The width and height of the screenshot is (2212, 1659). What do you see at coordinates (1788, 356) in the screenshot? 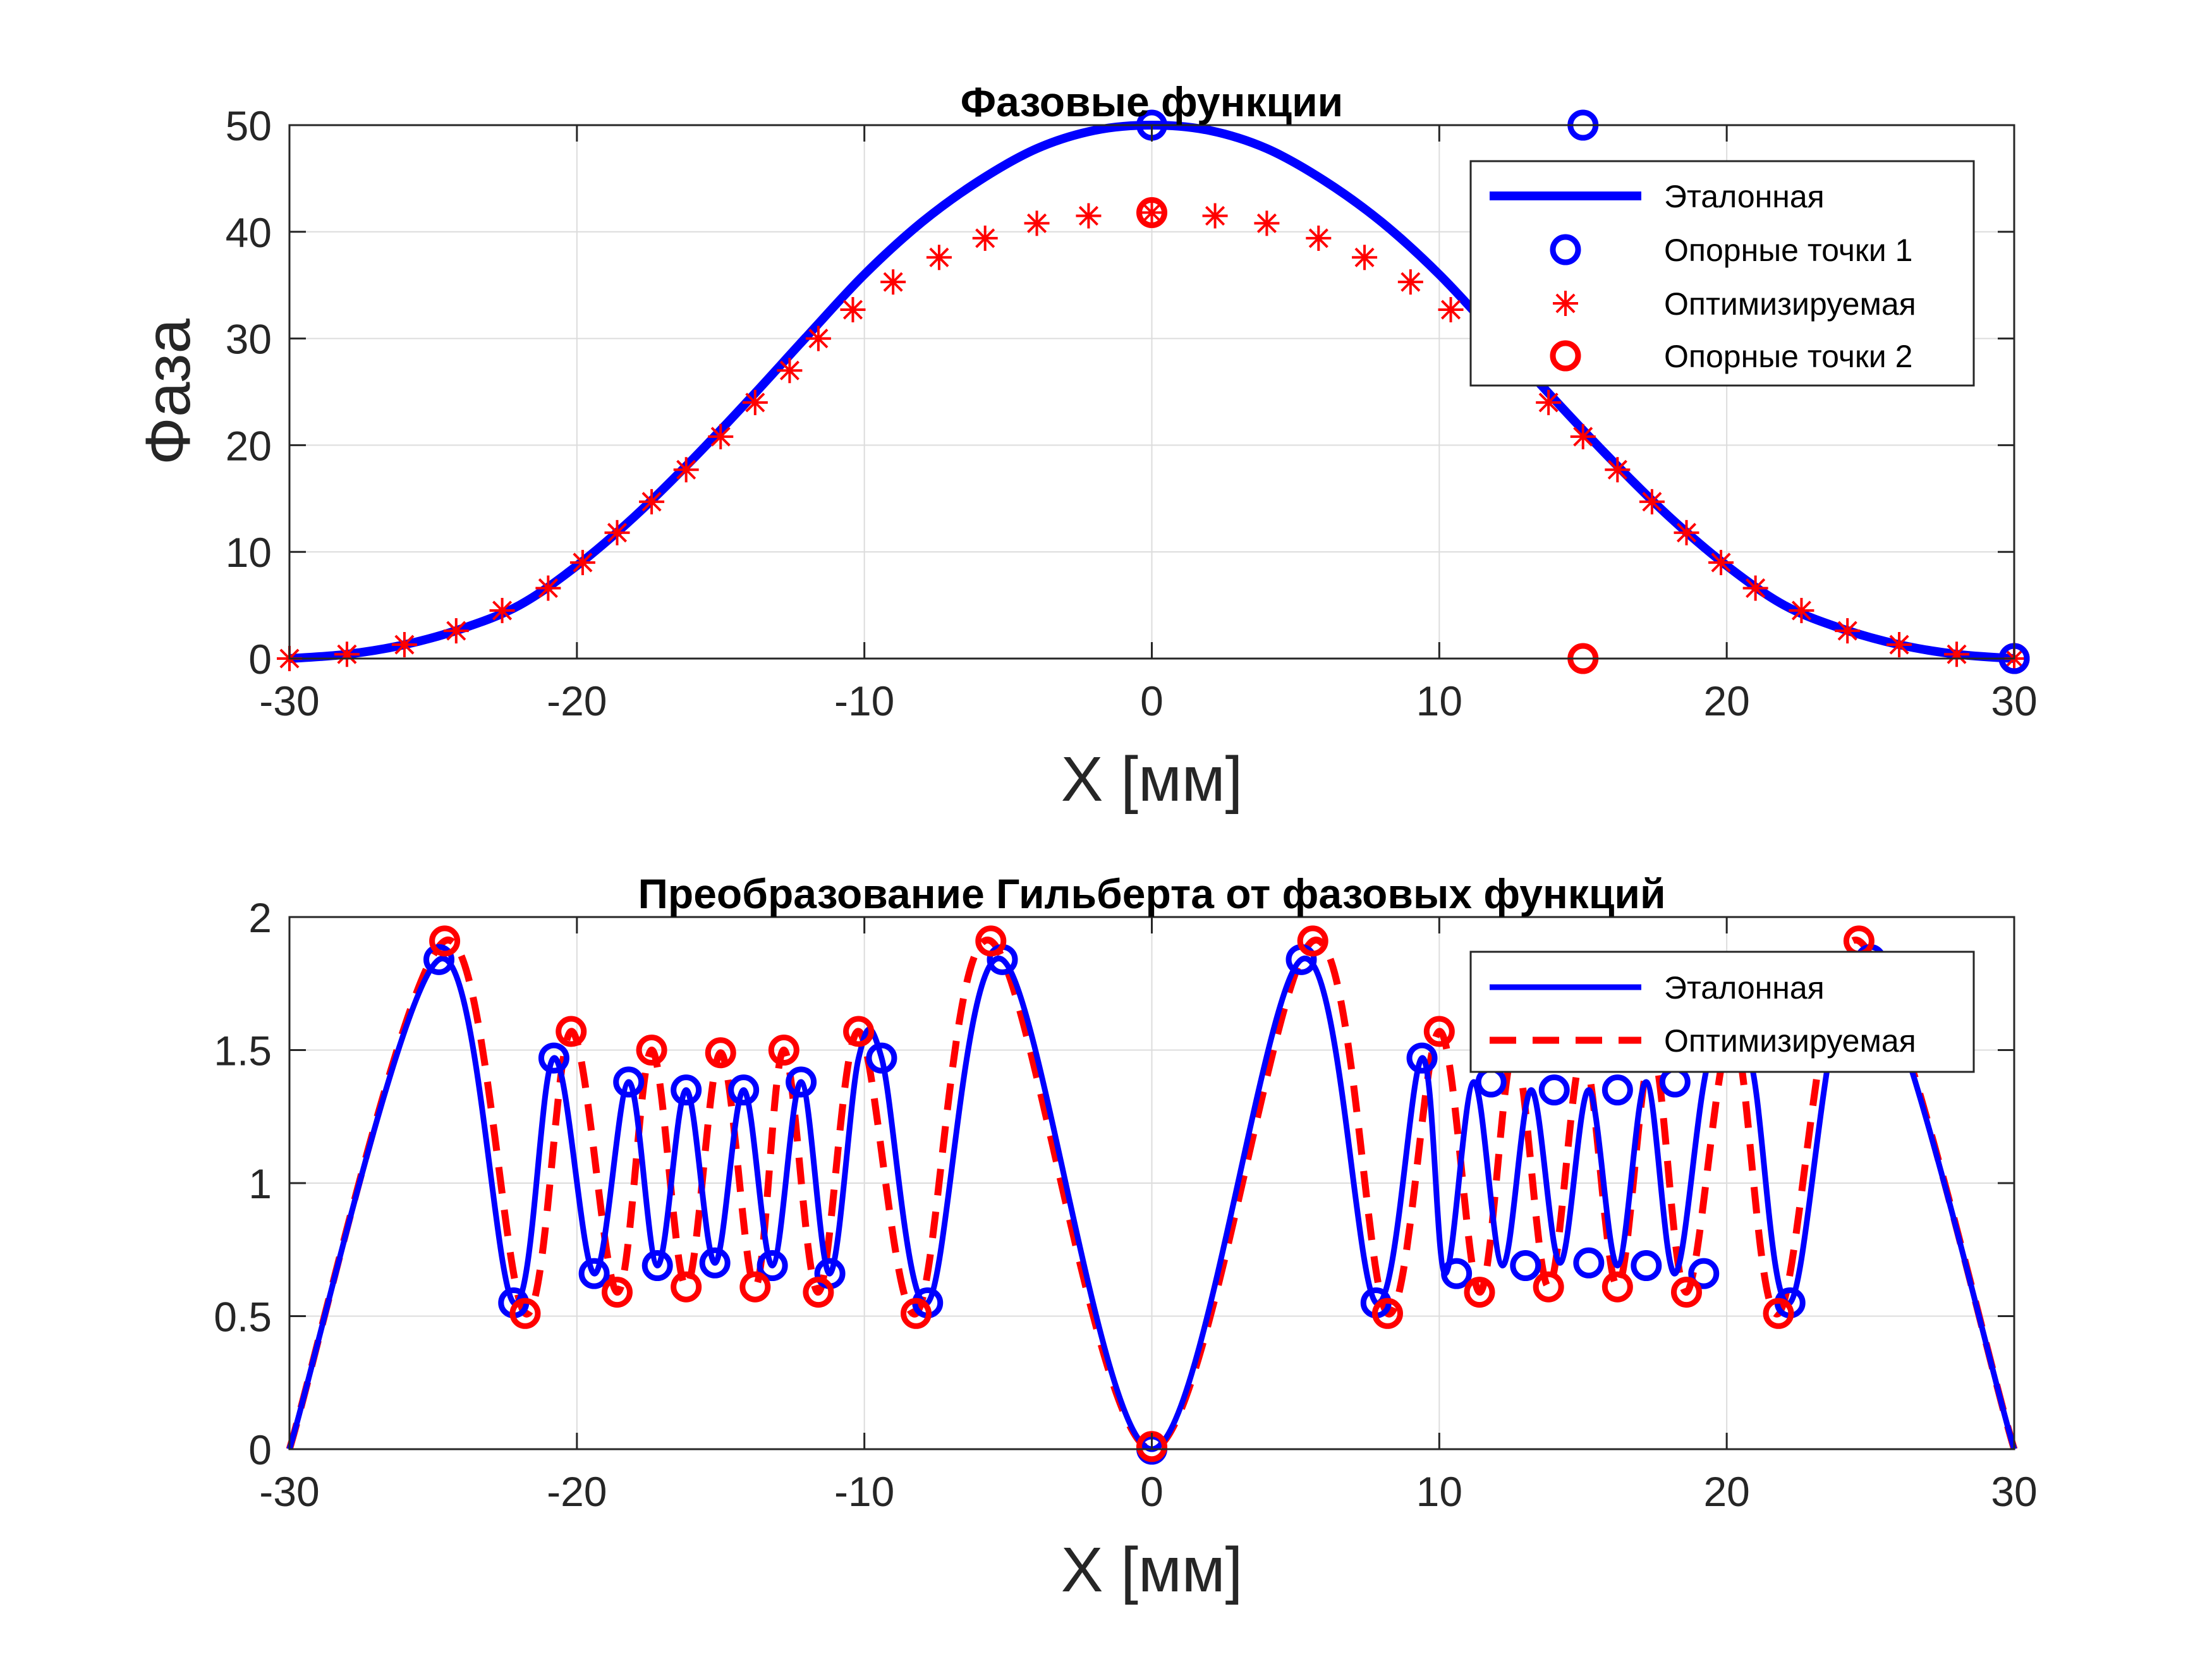
I see `legend-label-ref-points-2: Опорные точки 2` at bounding box center [1788, 356].